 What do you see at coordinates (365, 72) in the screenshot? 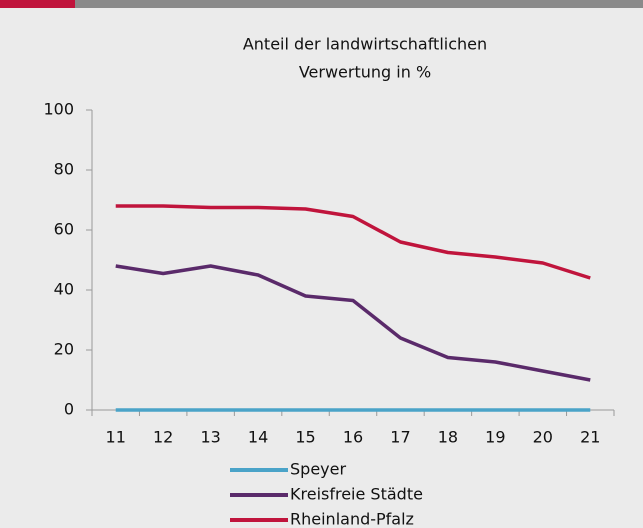
I see `chart-title: Verwertung in %` at bounding box center [365, 72].